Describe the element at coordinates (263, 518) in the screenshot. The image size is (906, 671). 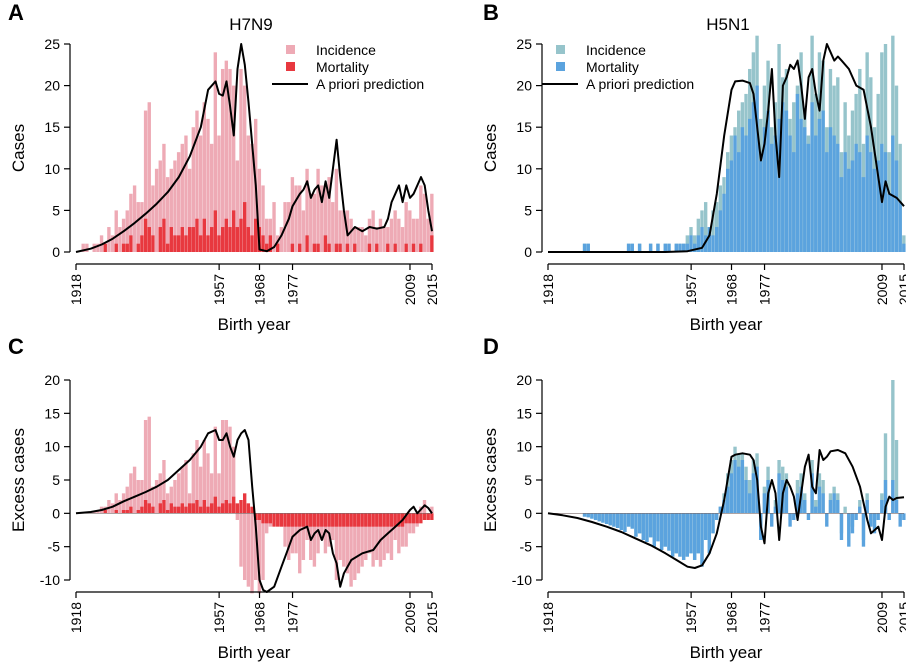
I see `bar-mortality-1969` at that location.